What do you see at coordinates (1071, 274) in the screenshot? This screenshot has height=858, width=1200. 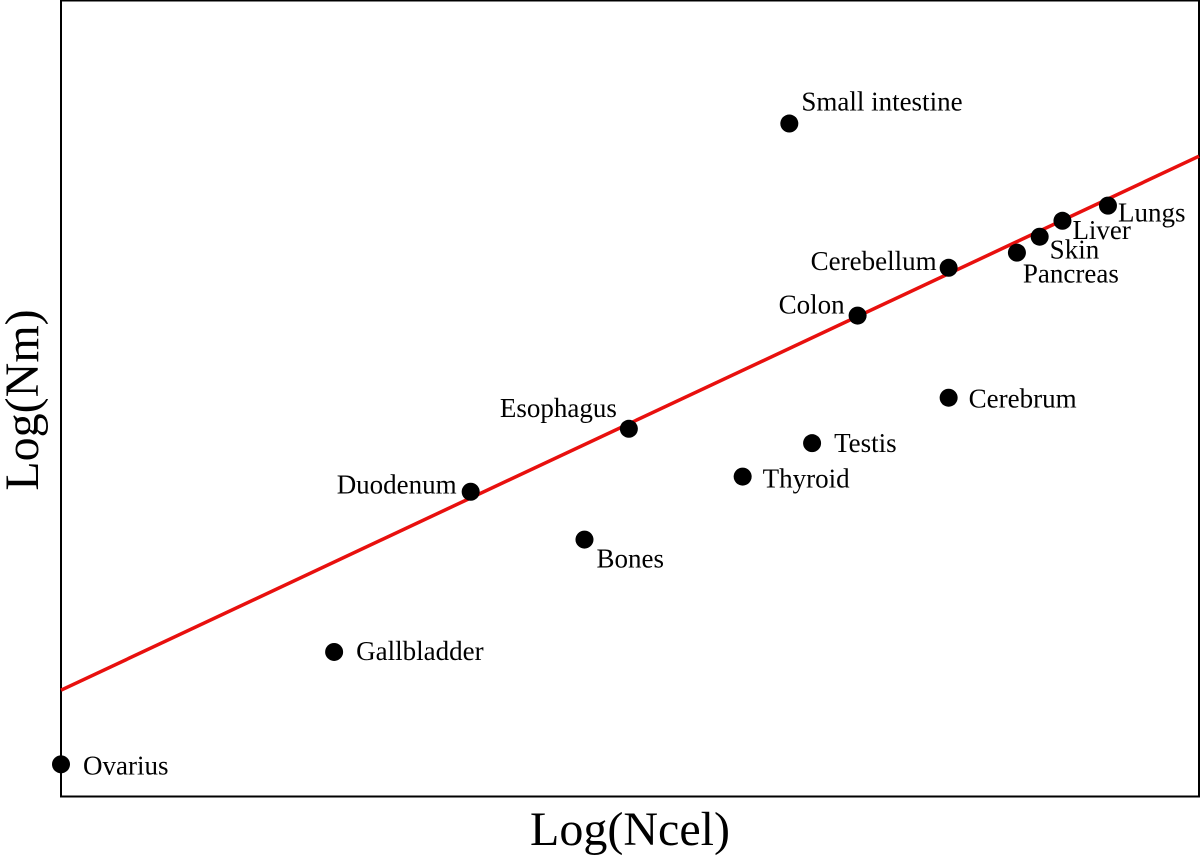 I see `data-point-label: Pancreas` at bounding box center [1071, 274].